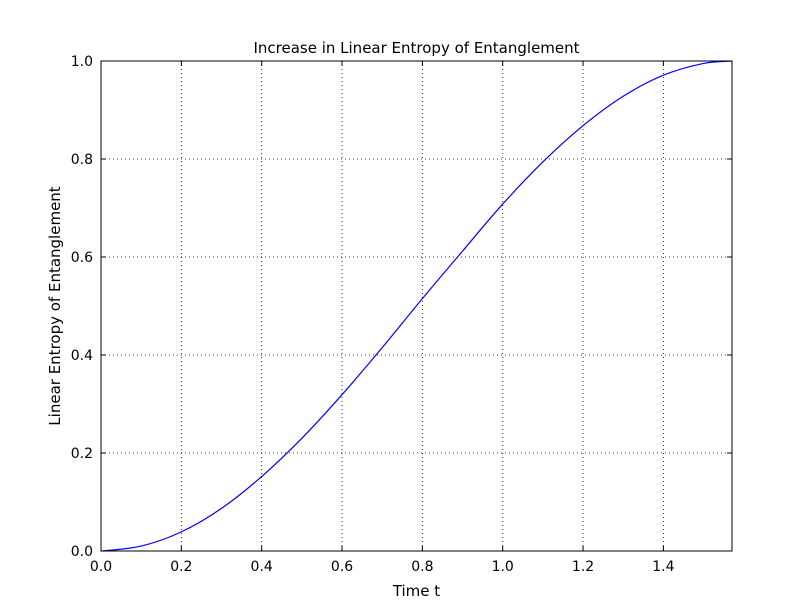 The image size is (812, 616). What do you see at coordinates (82, 356) in the screenshot?
I see `y-tick-label: 0.4` at bounding box center [82, 356].